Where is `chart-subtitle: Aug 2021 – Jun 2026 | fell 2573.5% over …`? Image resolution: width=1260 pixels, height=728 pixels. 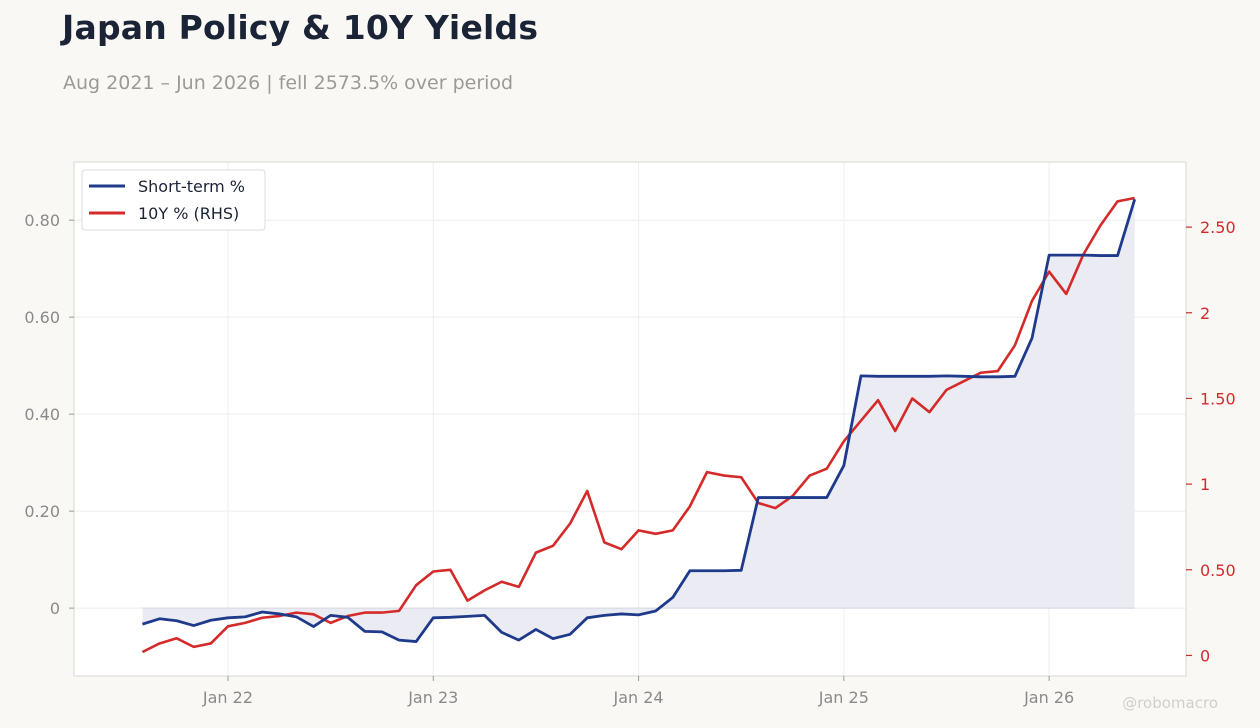 chart-subtitle: Aug 2021 – Jun 2026 | fell 2573.5% over … is located at coordinates (288, 83).